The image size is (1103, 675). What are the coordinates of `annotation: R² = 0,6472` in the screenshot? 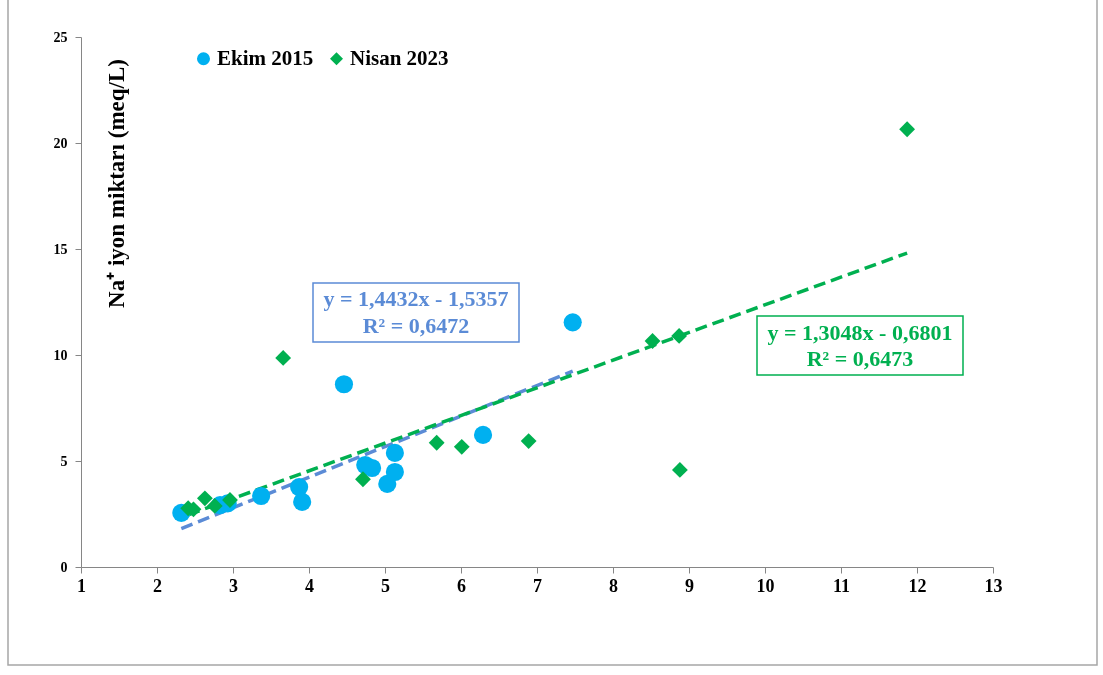 It's located at (416, 325).